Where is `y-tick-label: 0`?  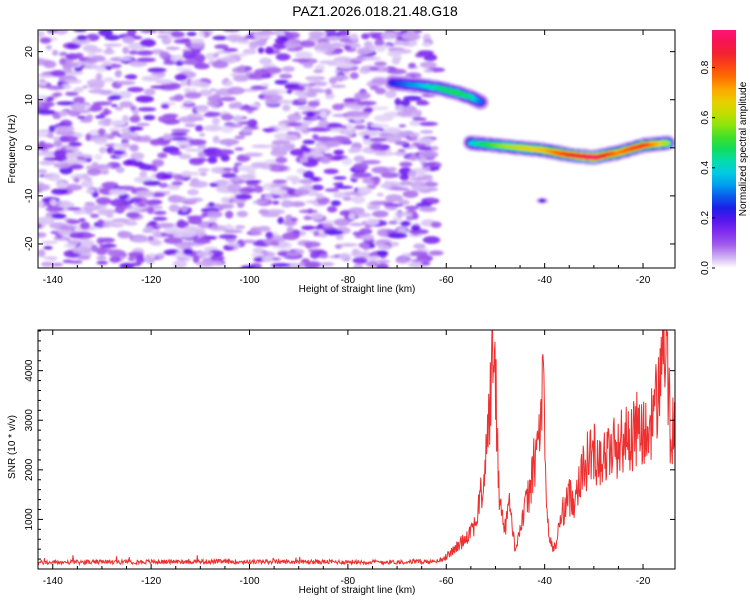 y-tick-label: 0 is located at coordinates (29, 148).